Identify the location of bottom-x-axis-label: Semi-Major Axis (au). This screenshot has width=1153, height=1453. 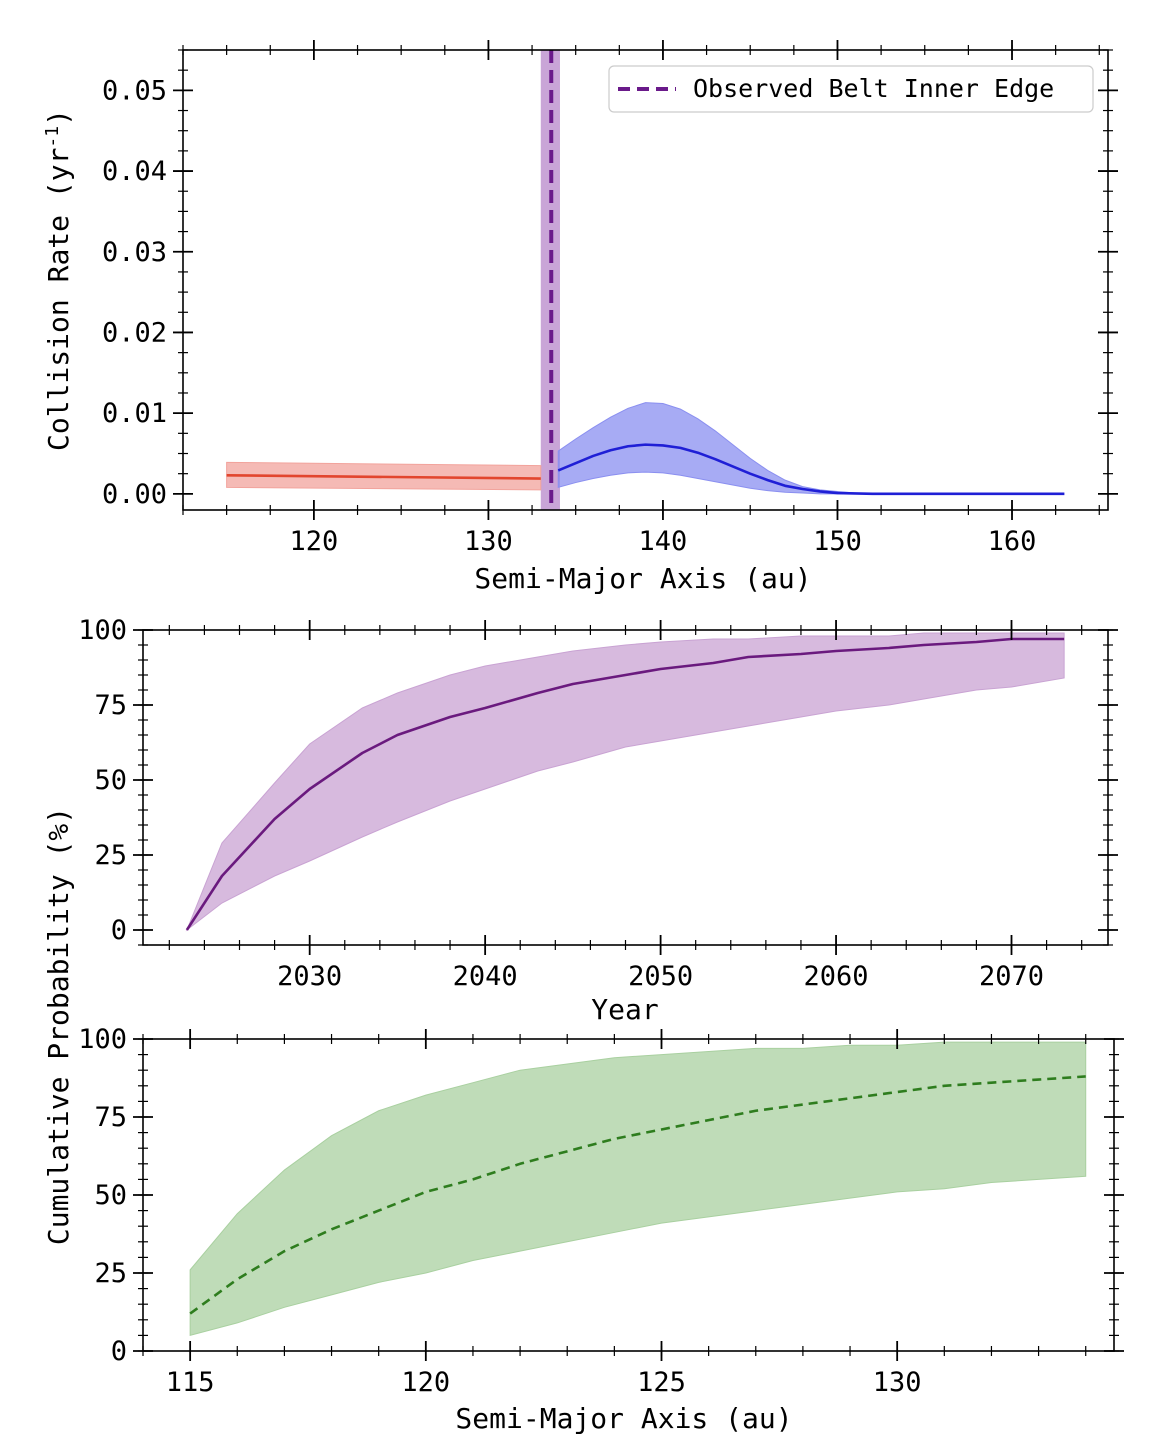
(623, 1418).